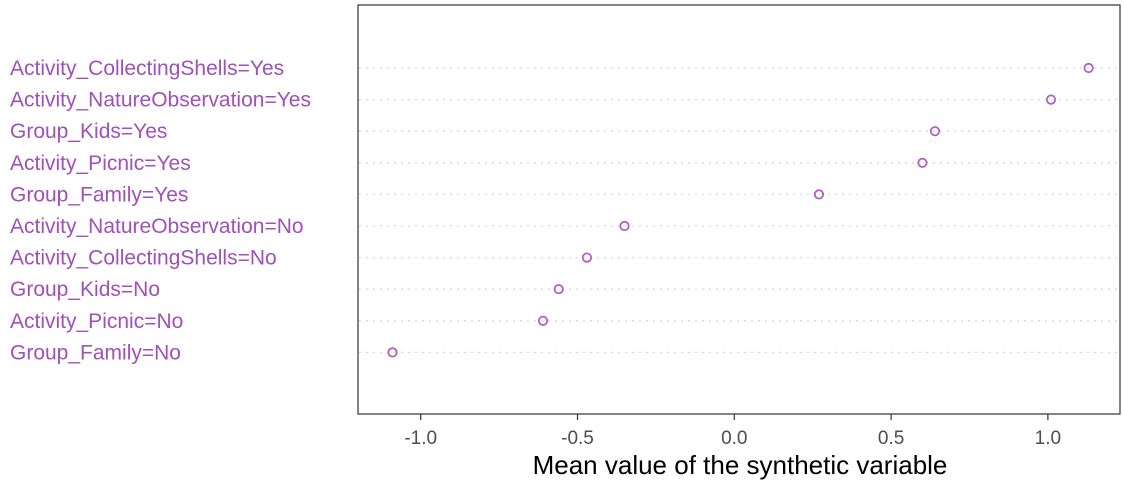 This screenshot has height=487, width=1124. What do you see at coordinates (96, 321) in the screenshot?
I see `category-label: Activity_Picnic=No` at bounding box center [96, 321].